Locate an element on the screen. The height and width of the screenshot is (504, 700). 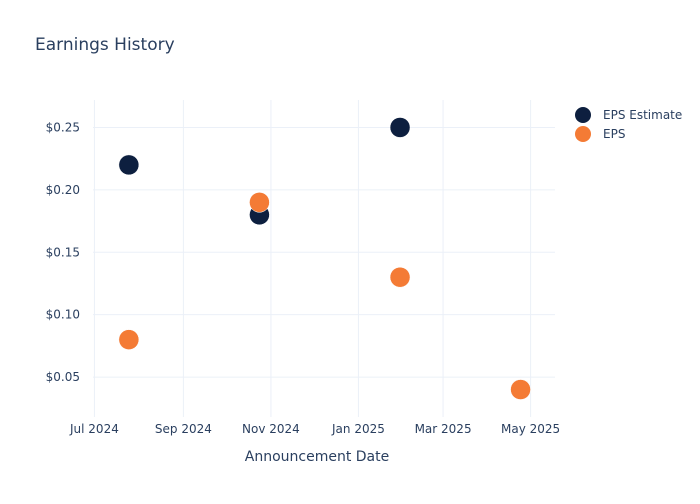
y-tick-label: $0.05 is located at coordinates (63, 377).